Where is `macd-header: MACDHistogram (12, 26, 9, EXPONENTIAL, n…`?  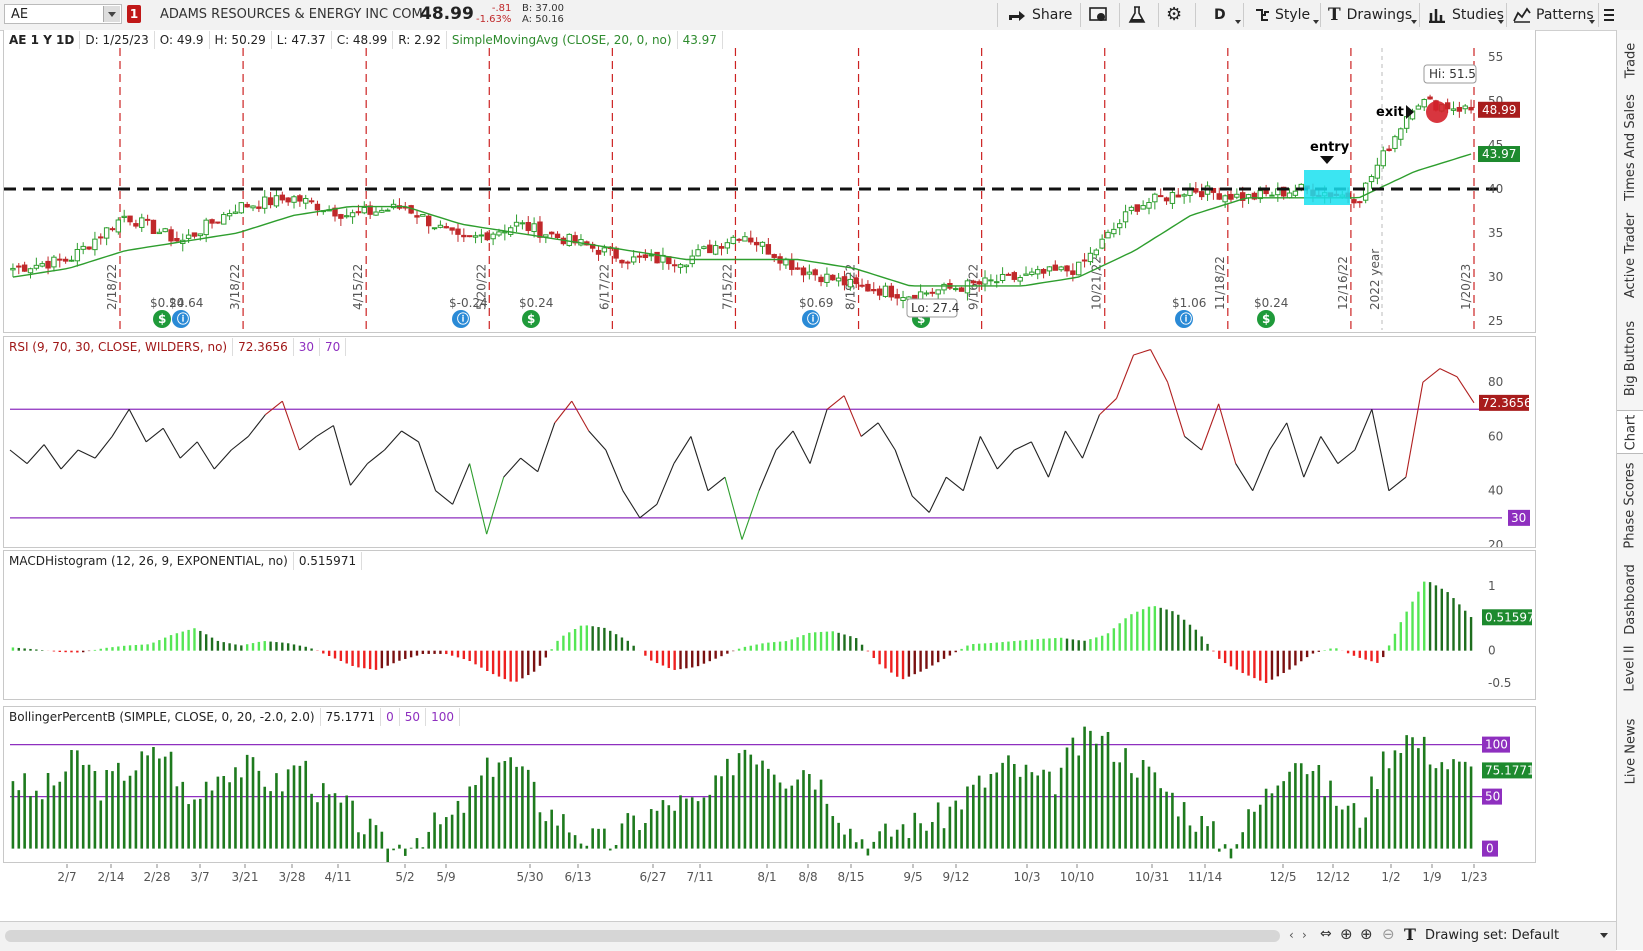
macd-header: MACDHistogram (12, 26, 9, EXPONENTIAL, n… is located at coordinates (183, 561).